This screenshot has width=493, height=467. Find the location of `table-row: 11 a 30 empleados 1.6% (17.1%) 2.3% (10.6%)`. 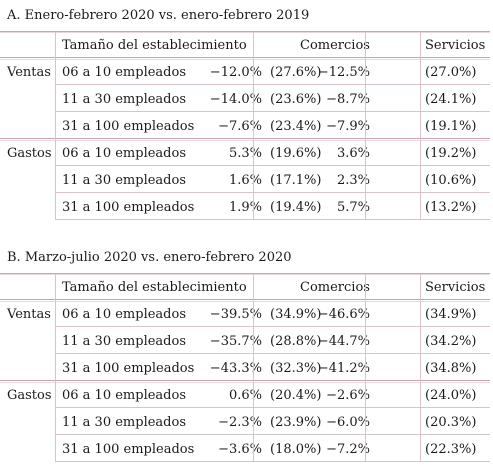

table-row: 11 a 30 empleados 1.6% (17.1%) 2.3% (10.6%) is located at coordinates (245, 180).